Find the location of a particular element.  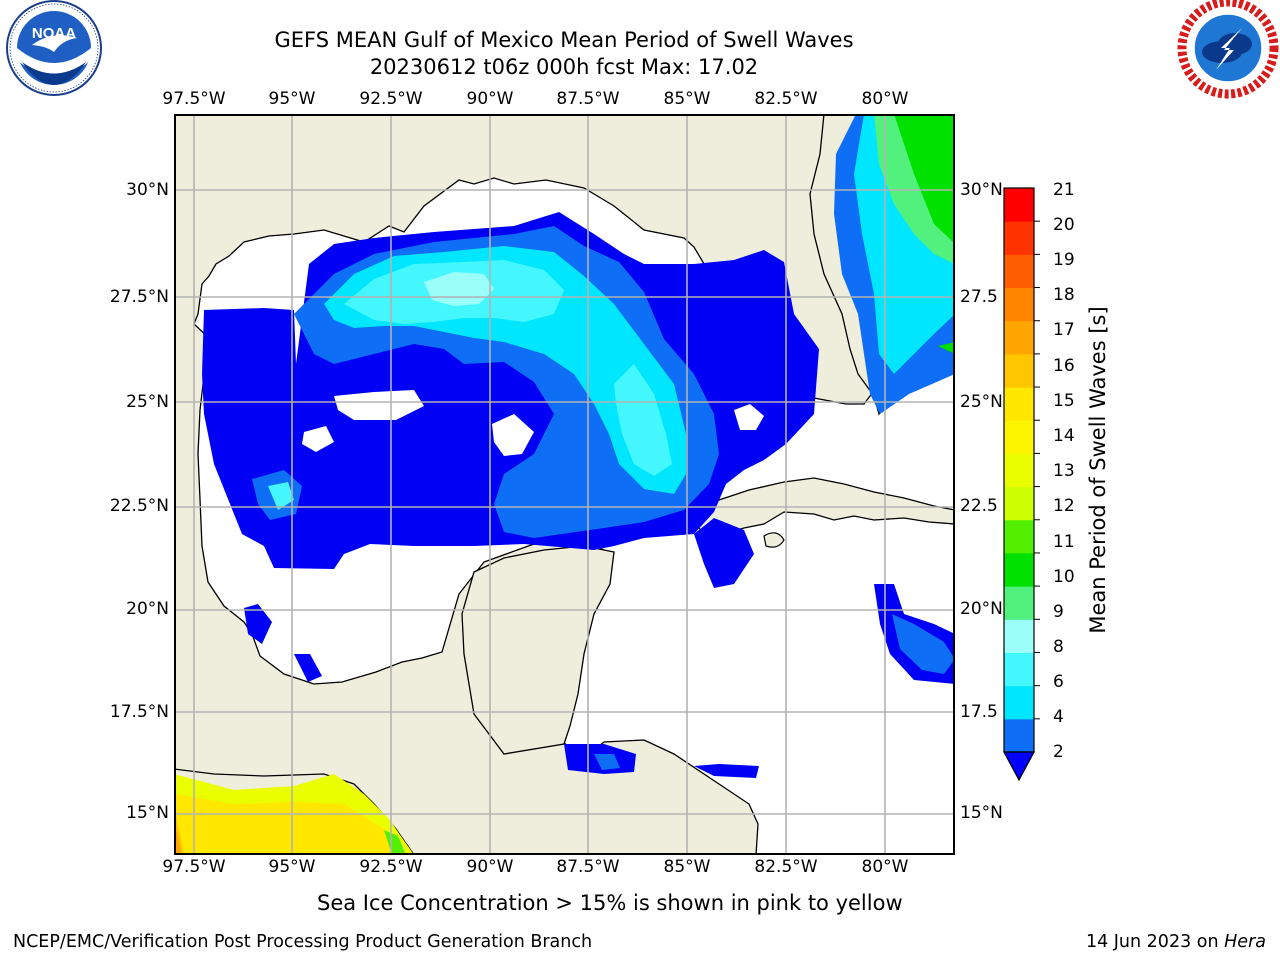

left-lat-label: 25°N is located at coordinates (147, 402).